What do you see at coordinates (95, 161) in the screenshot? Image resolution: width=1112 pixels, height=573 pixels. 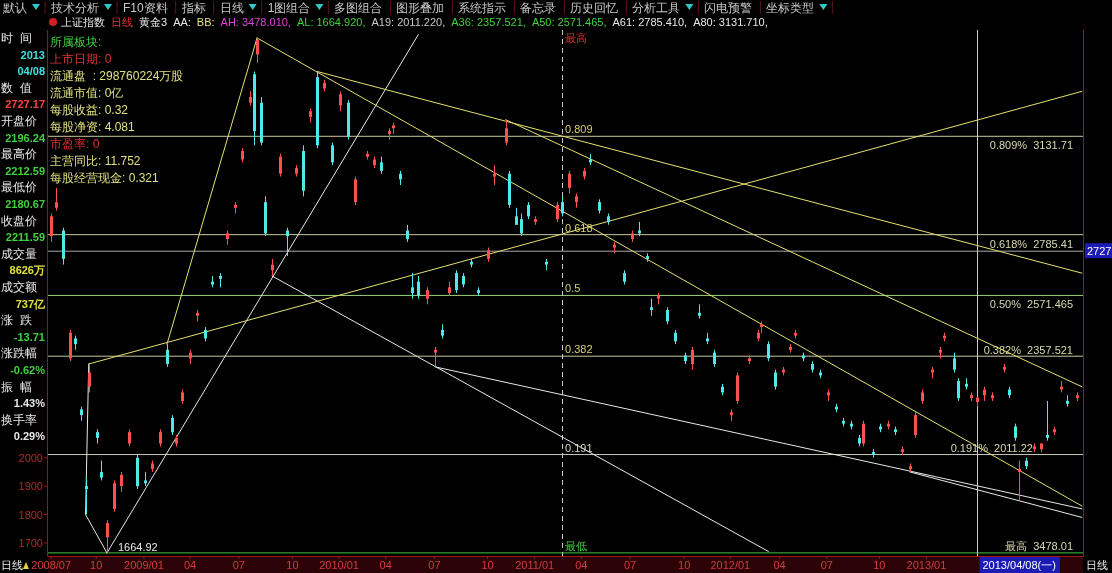 I see `info-line: 主营同比: 11.752` at bounding box center [95, 161].